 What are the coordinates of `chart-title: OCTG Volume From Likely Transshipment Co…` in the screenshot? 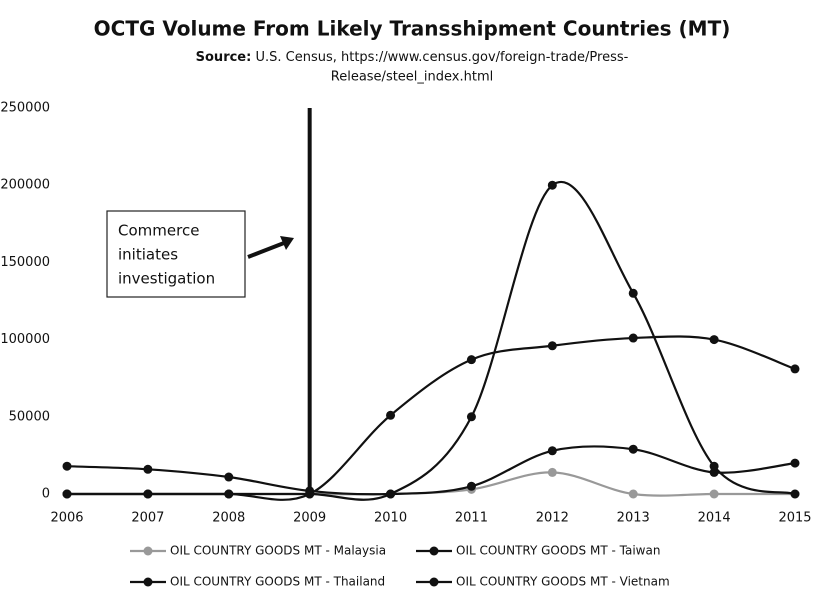 It's located at (412, 29).